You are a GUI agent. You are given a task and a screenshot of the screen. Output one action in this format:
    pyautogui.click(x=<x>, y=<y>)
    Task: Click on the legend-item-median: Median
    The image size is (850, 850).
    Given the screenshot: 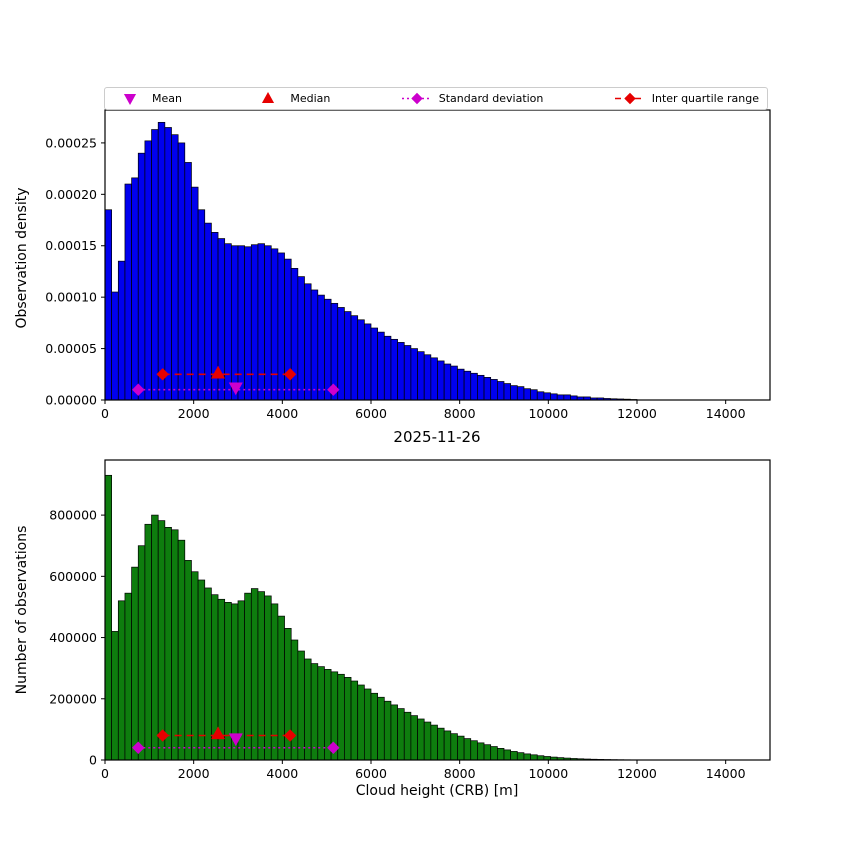 What is the action you would take?
    pyautogui.click(x=290, y=98)
    